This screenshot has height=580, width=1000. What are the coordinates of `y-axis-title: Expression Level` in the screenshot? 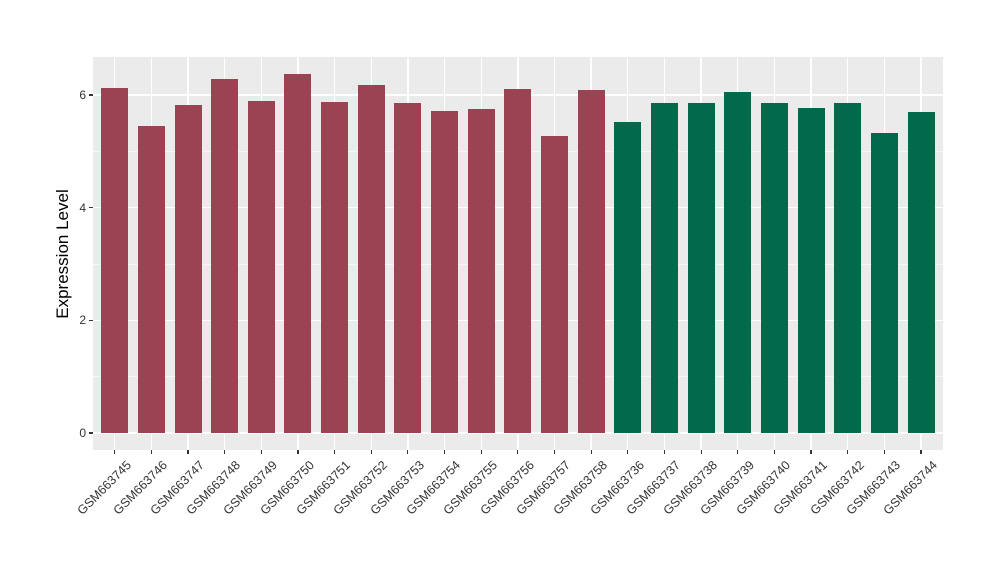 It's located at (62, 253).